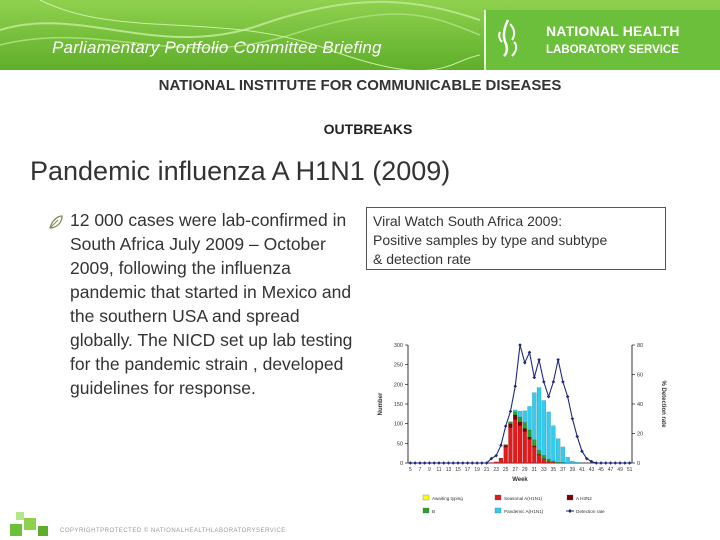 This screenshot has width=720, height=540. I want to click on y-right-tick-label: 20, so click(640, 435).